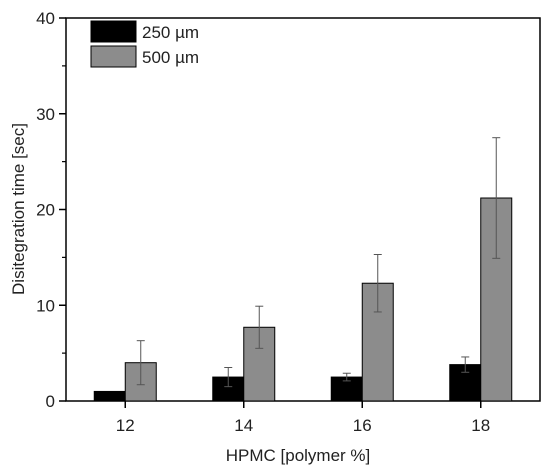  Describe the element at coordinates (50, 401) in the screenshot. I see `y-tick-label-0: 0` at that location.